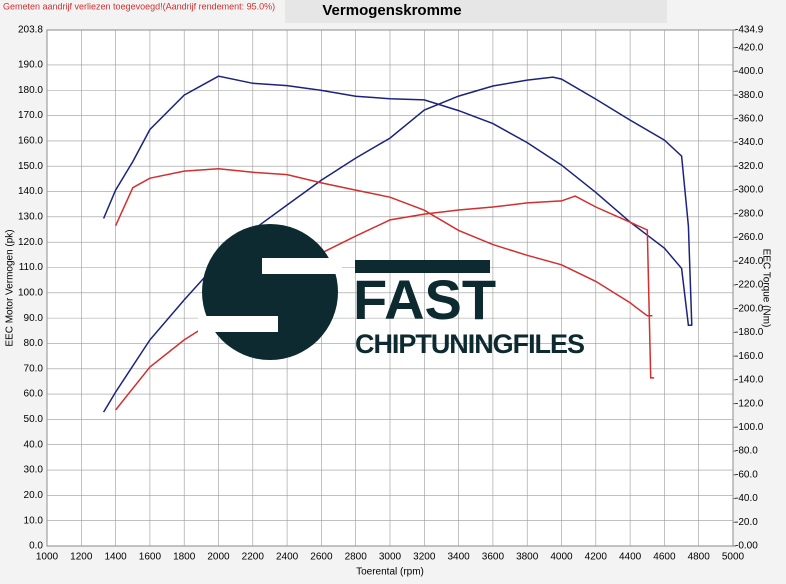  I want to click on x-tick-label: 4200, so click(596, 557).